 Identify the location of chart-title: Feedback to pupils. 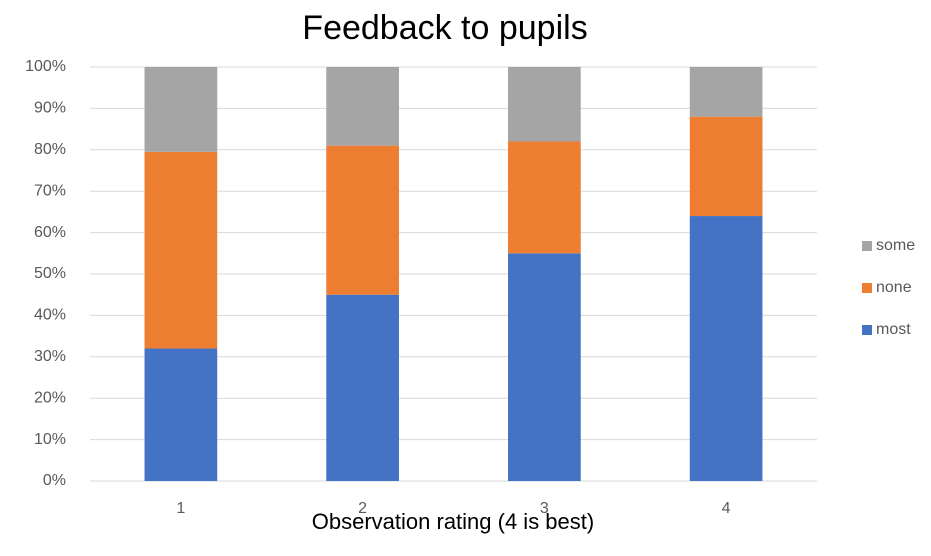
(444, 28).